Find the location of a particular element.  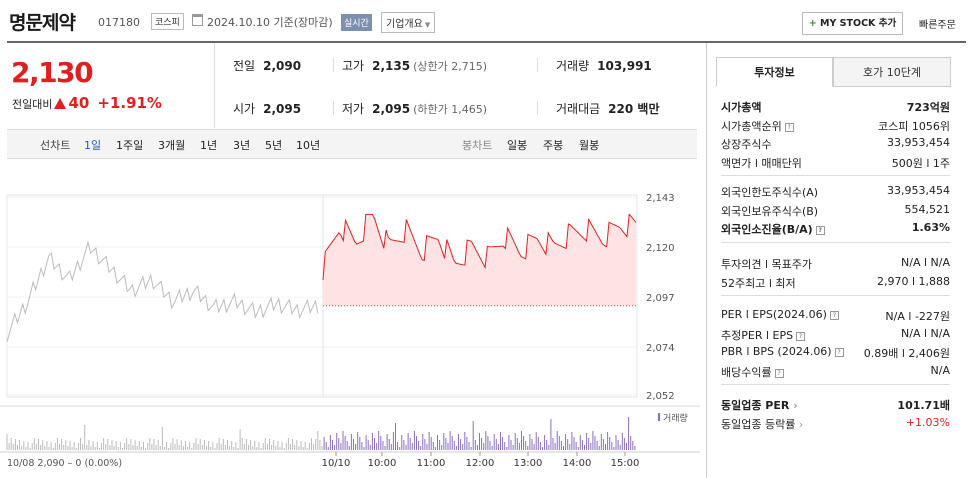

plus-icon: + is located at coordinates (812, 23).